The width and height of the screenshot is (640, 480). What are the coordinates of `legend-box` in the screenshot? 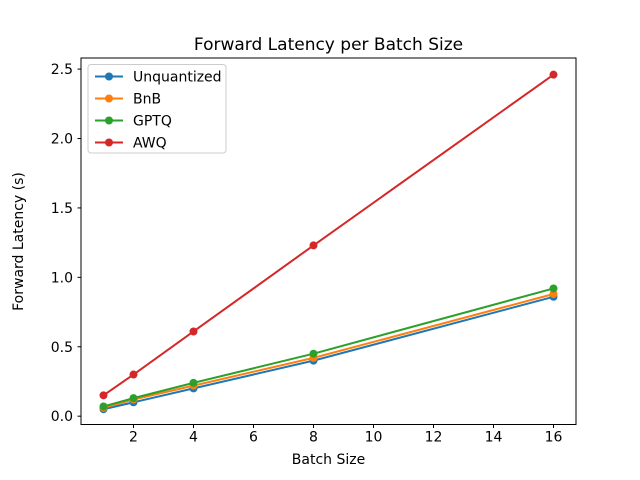 It's located at (157, 109).